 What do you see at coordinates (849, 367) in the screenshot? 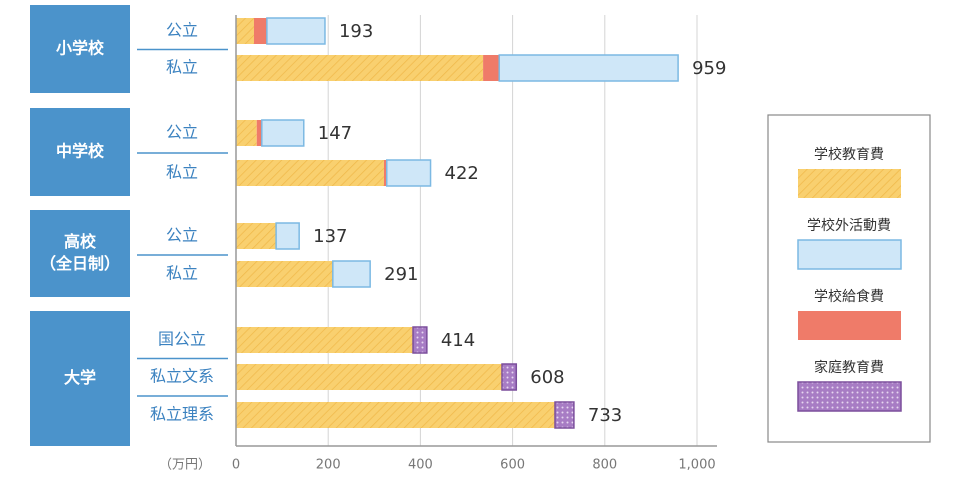
I see `legend-label: 家庭教育費` at bounding box center [849, 367].